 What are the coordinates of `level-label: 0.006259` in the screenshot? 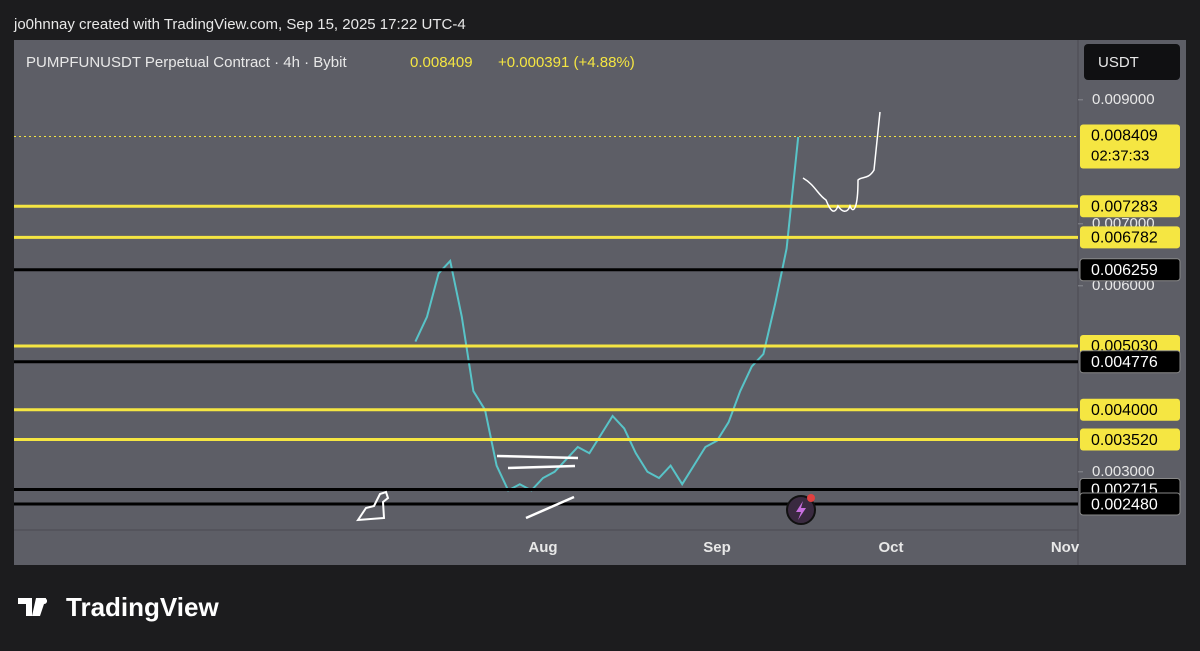 It's located at (1124, 270).